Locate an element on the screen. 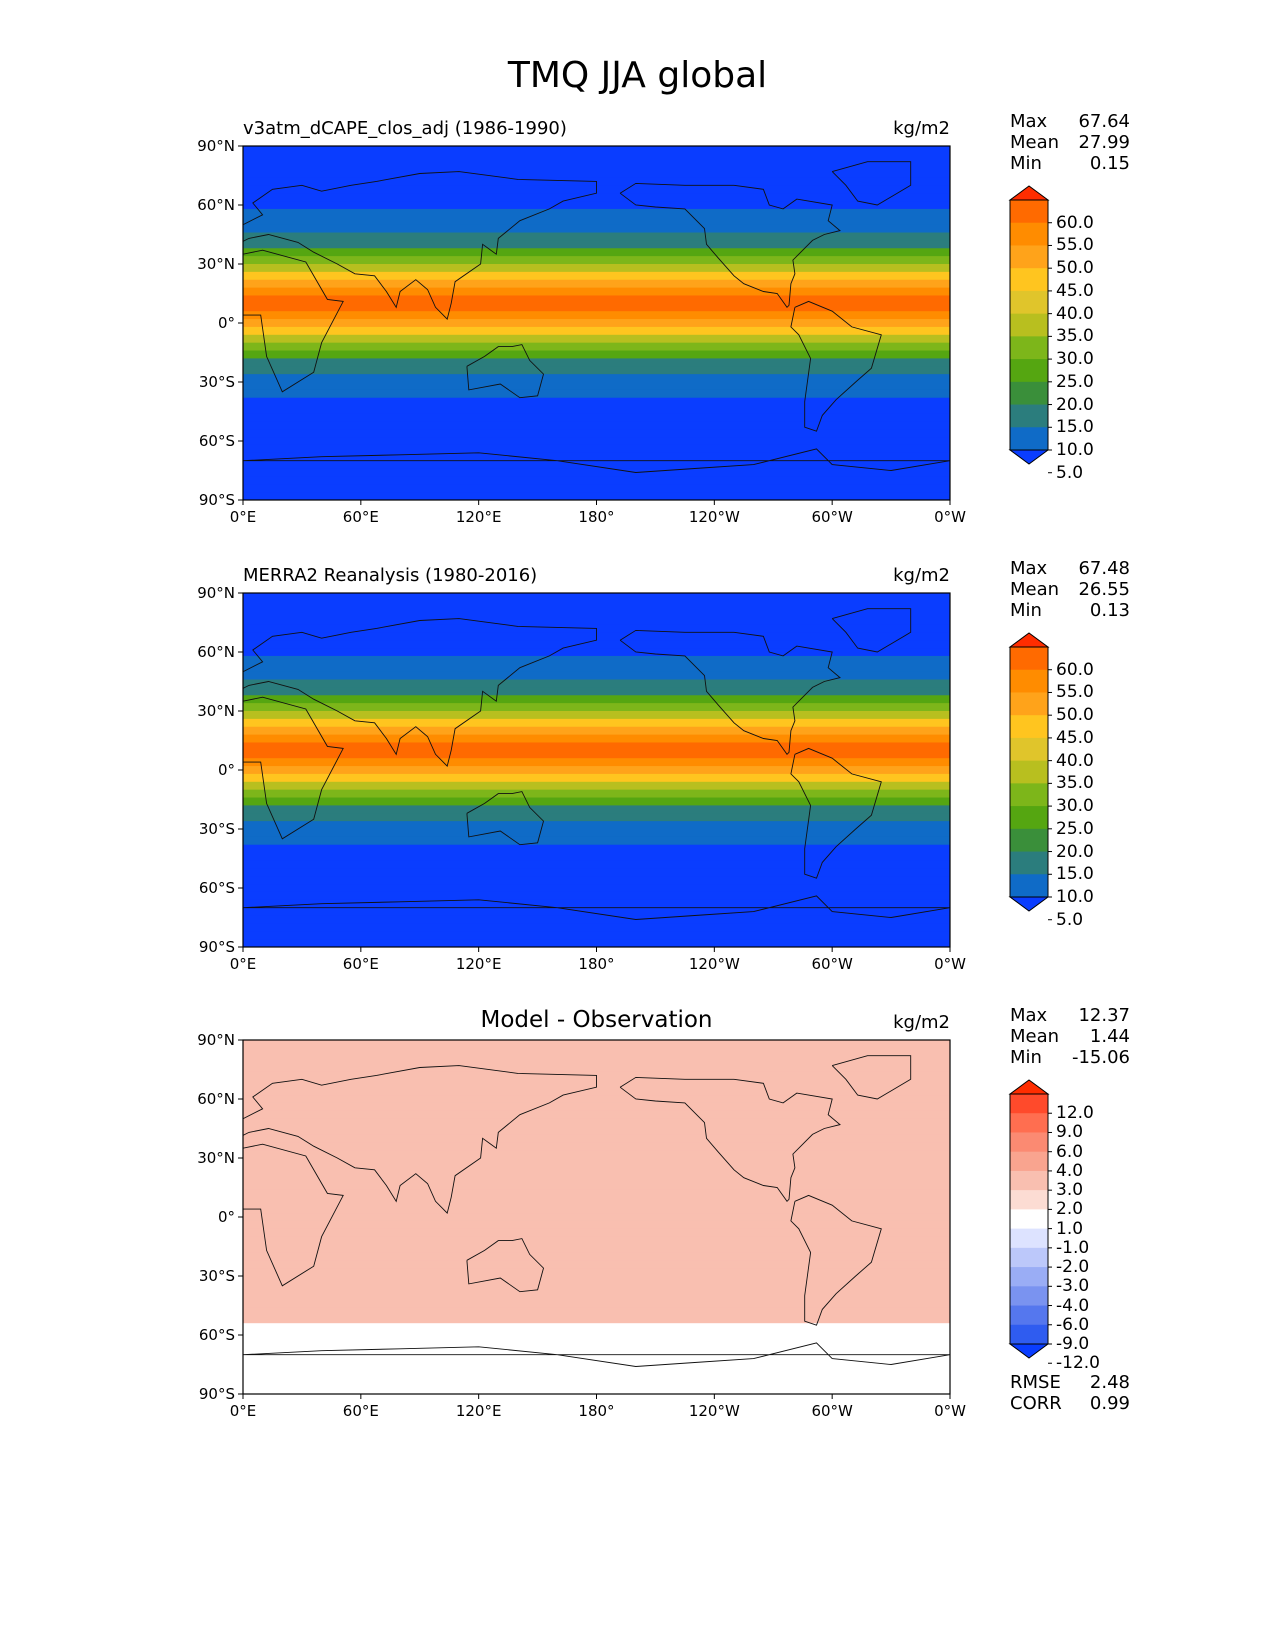  lat-tick-label: 60°S is located at coordinates (216, 441).